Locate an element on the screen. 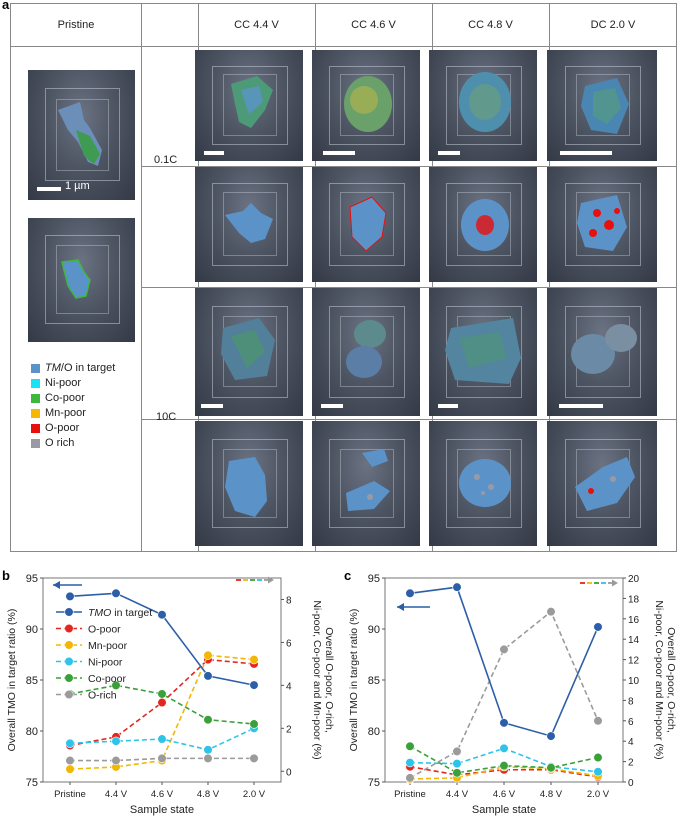 The image size is (685, 819). ytick-right-label: 4 is located at coordinates (289, 686).